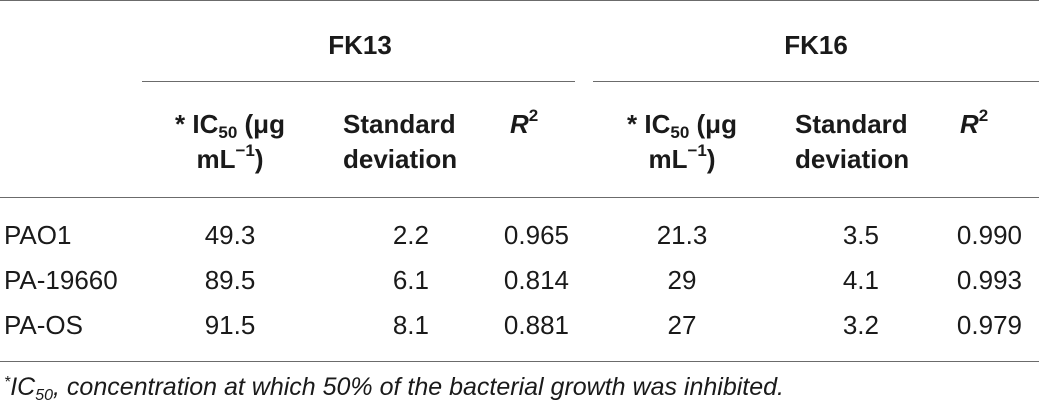 Image resolution: width=1039 pixels, height=412 pixels. Describe the element at coordinates (358, 81) in the screenshot. I see `fk13-group-rule` at that location.